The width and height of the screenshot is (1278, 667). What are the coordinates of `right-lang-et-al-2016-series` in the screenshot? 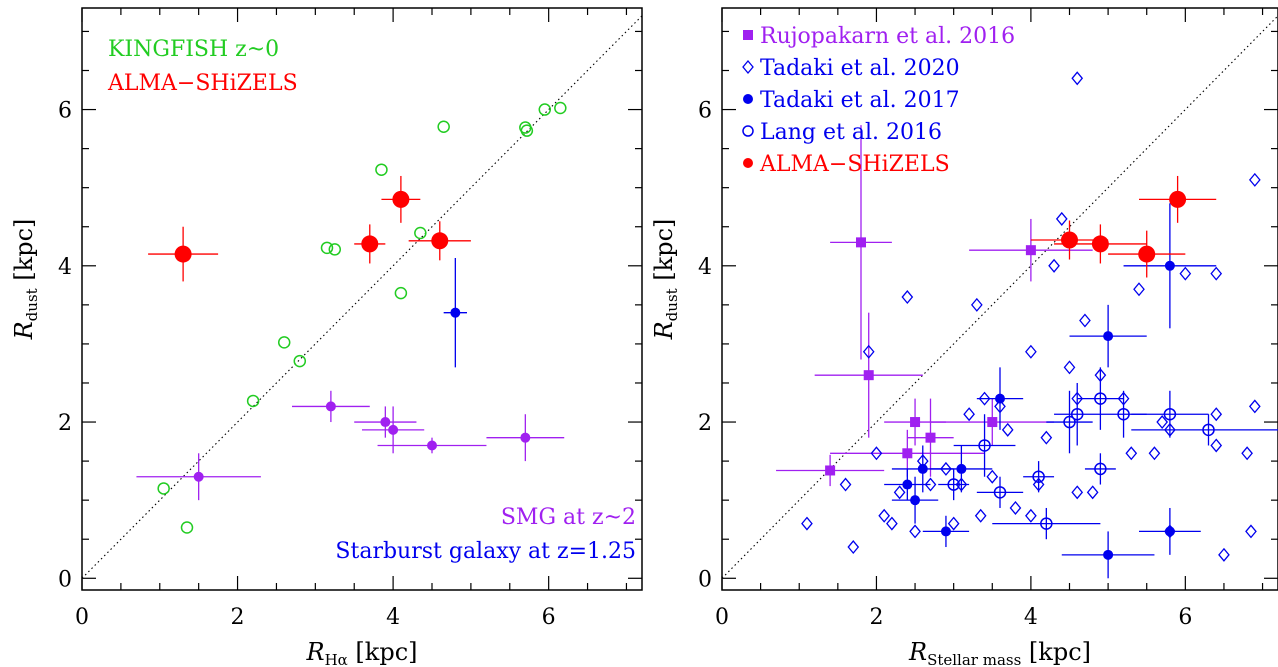 It's located at (1108, 453).